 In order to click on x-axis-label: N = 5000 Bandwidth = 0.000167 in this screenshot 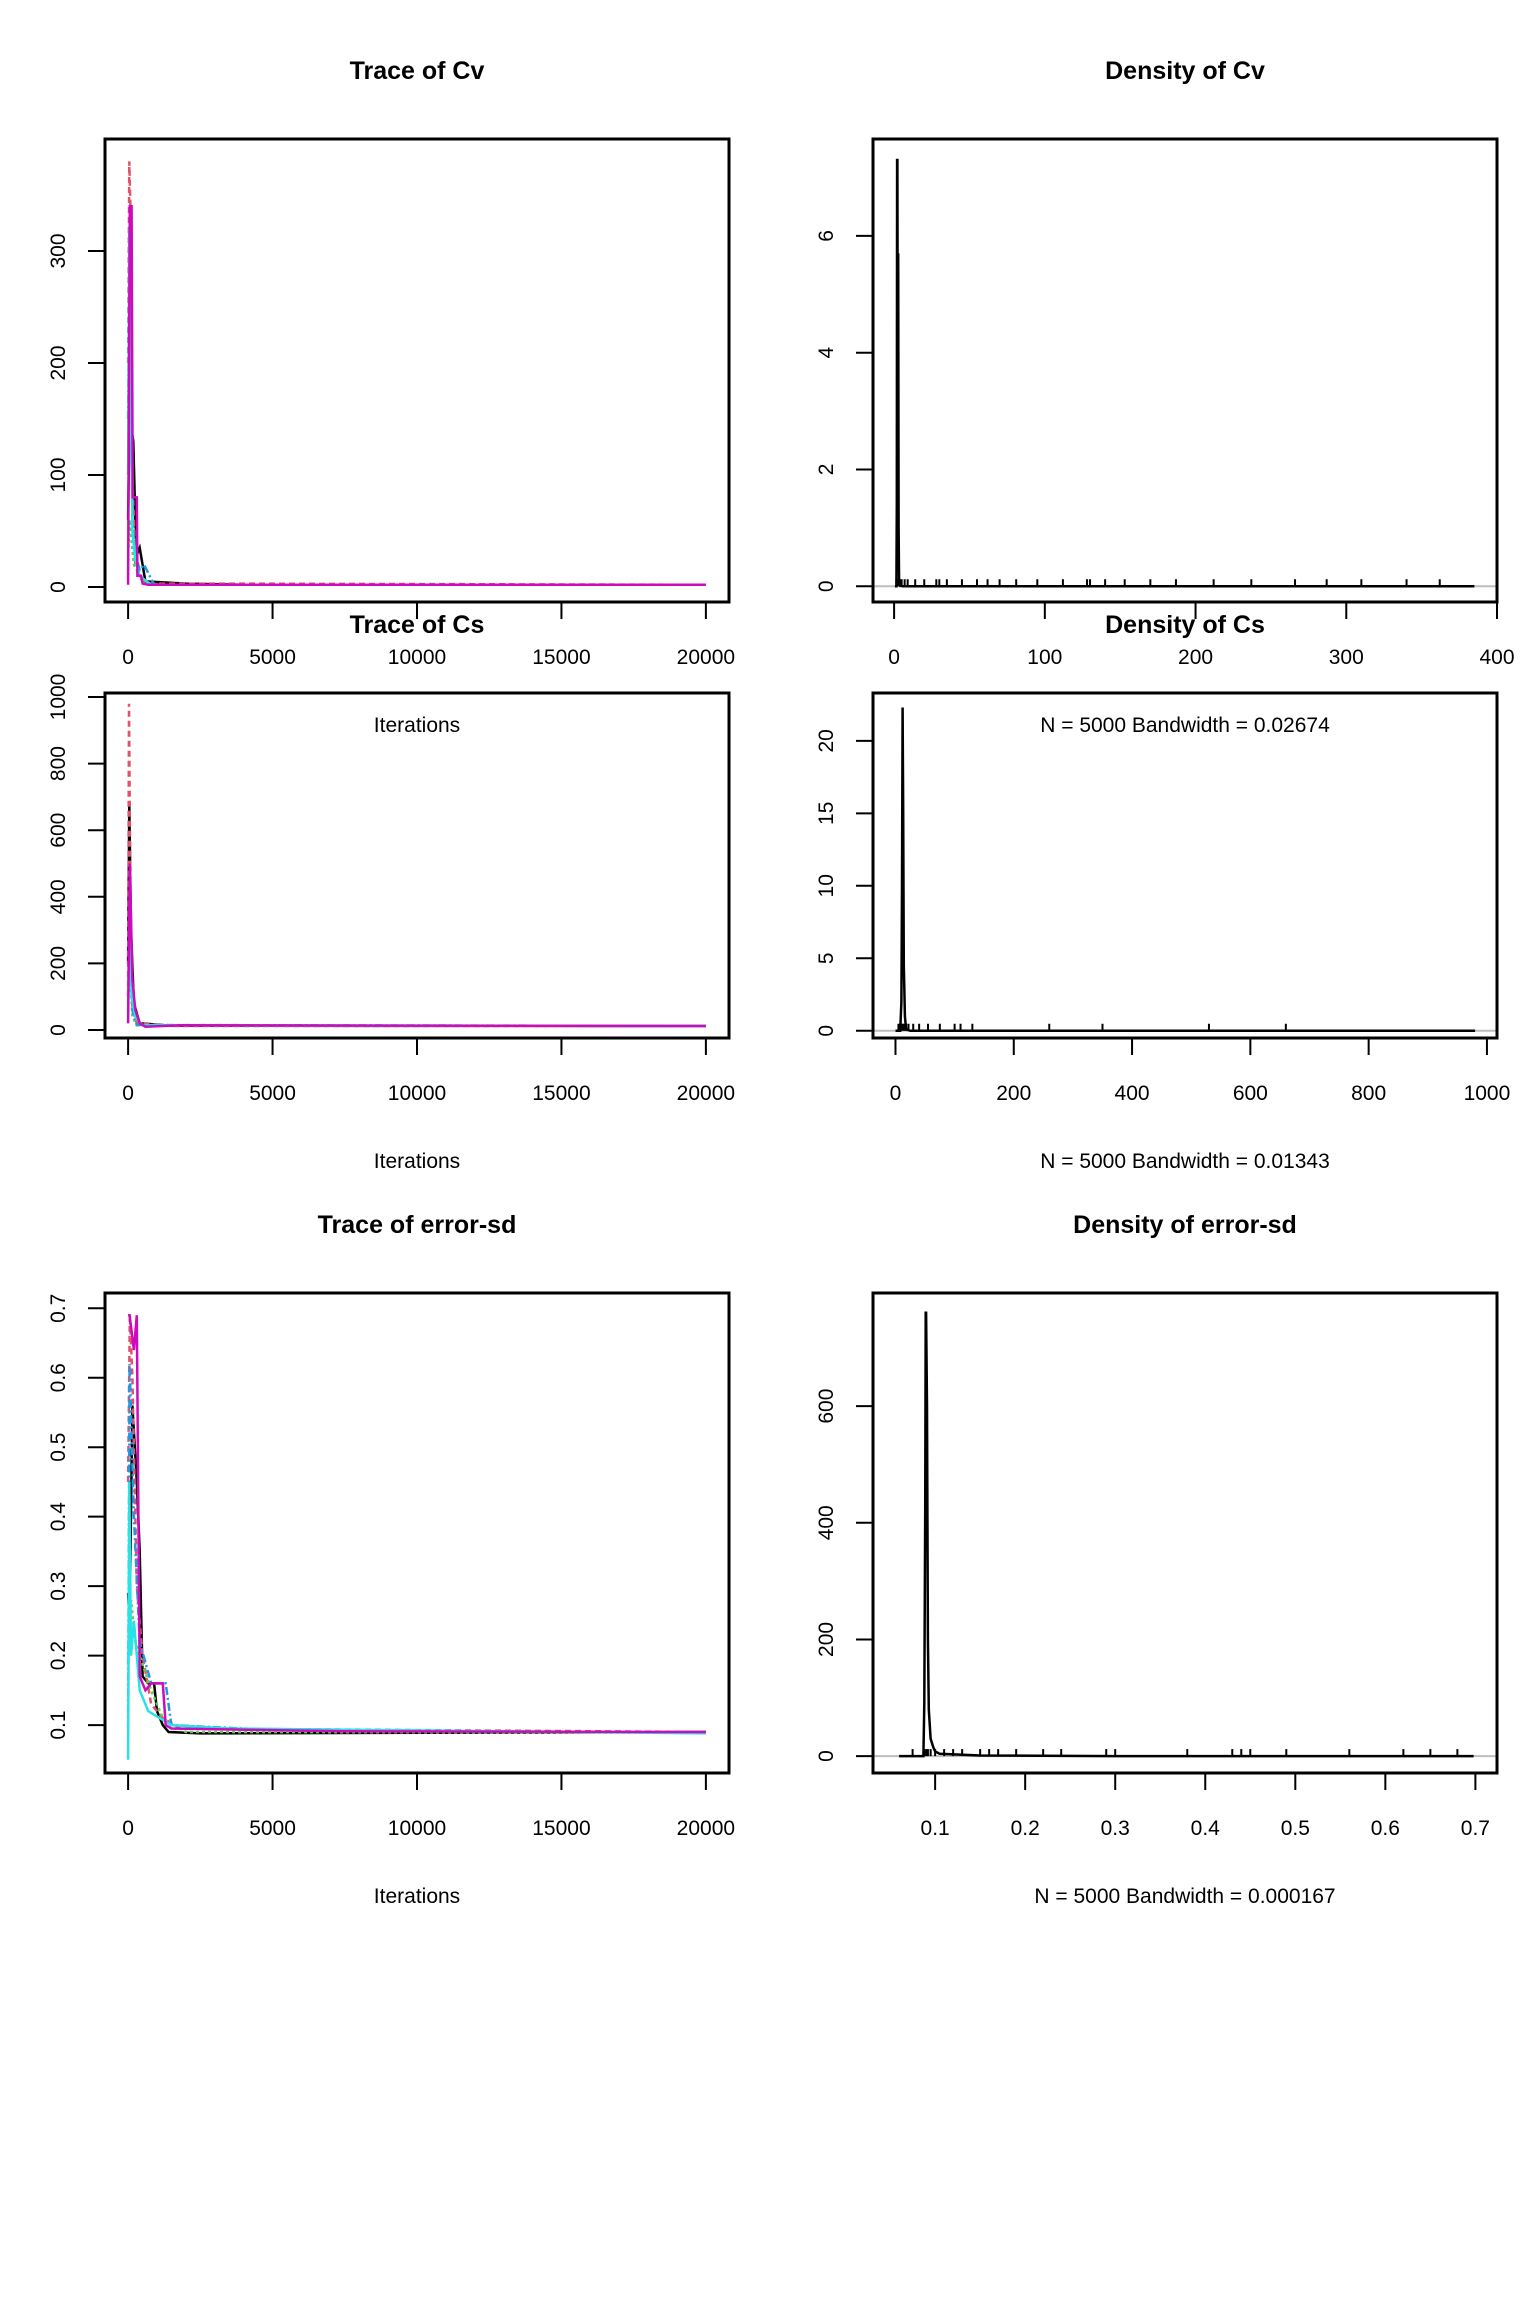, I will do `click(1184, 1896)`.